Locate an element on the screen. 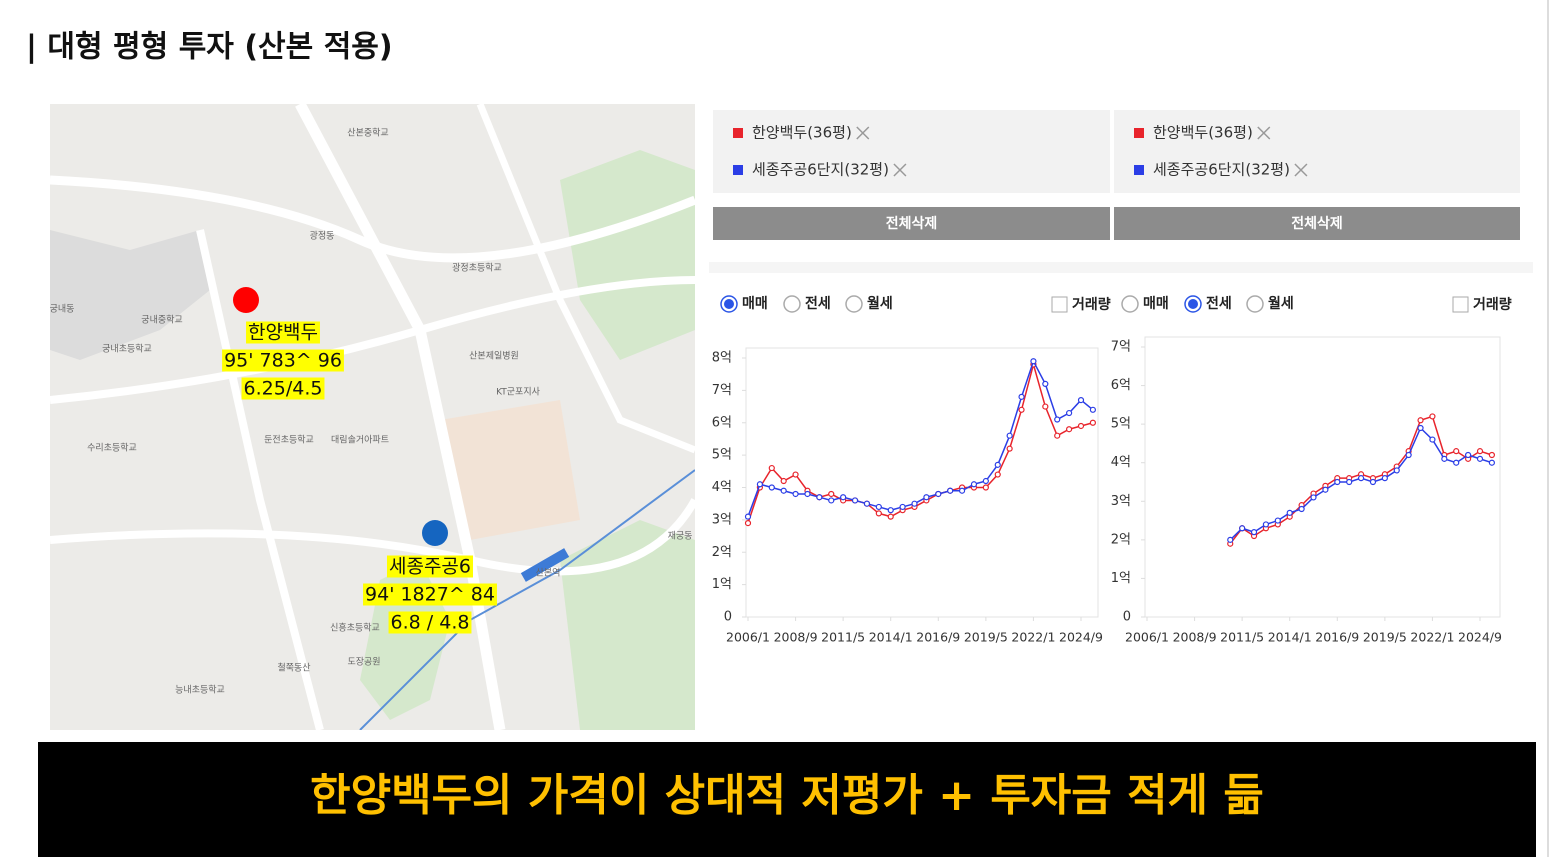  station is located at coordinates (545, 565).